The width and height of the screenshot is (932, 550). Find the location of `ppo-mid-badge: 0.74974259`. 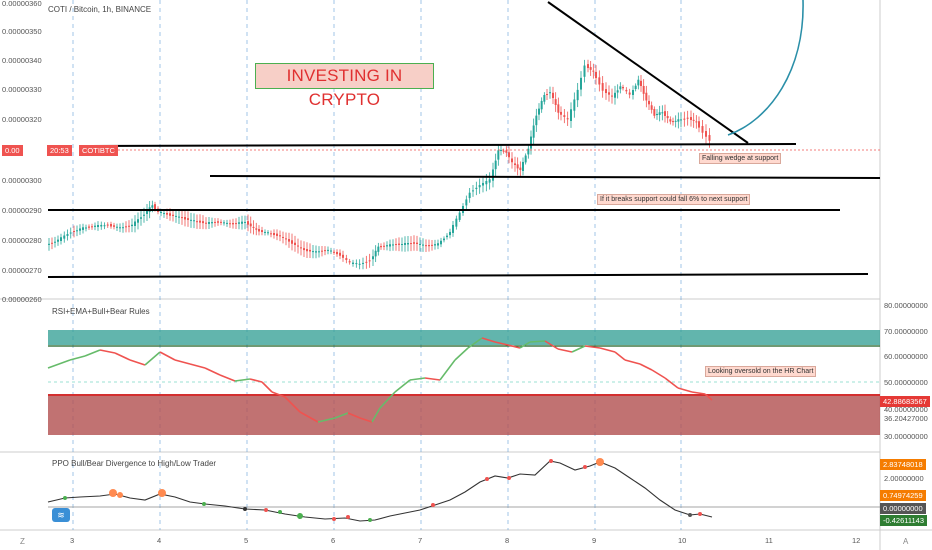

ppo-mid-badge: 0.74974259 is located at coordinates (903, 495).